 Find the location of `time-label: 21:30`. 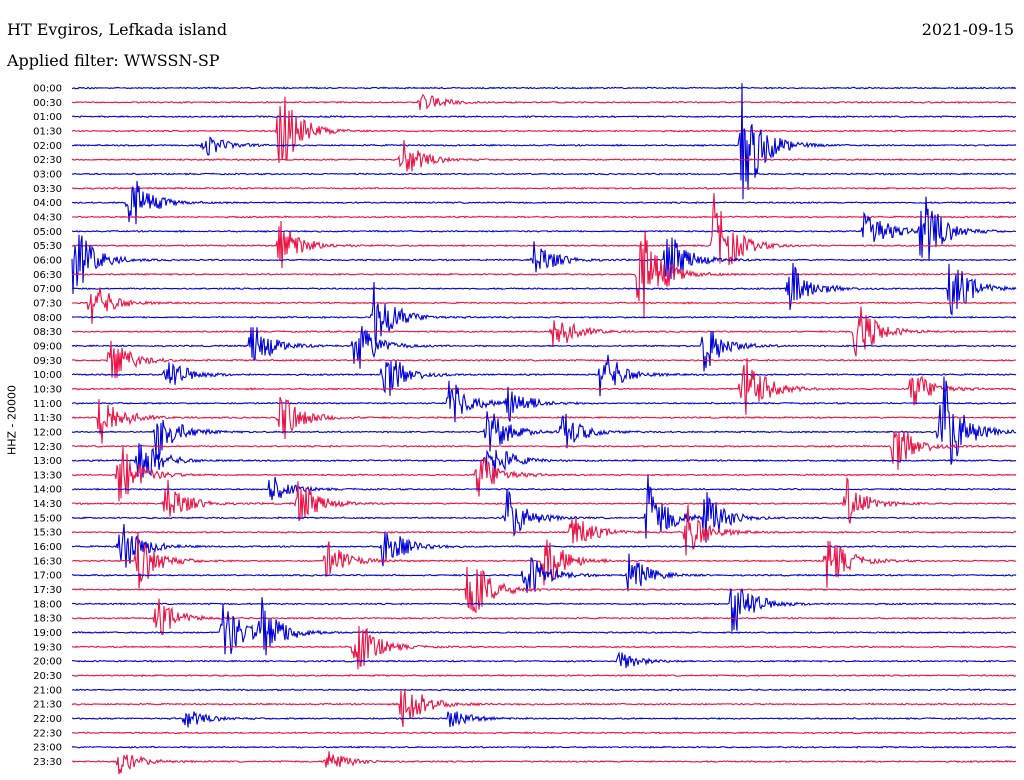

time-label: 21:30 is located at coordinates (47, 705).